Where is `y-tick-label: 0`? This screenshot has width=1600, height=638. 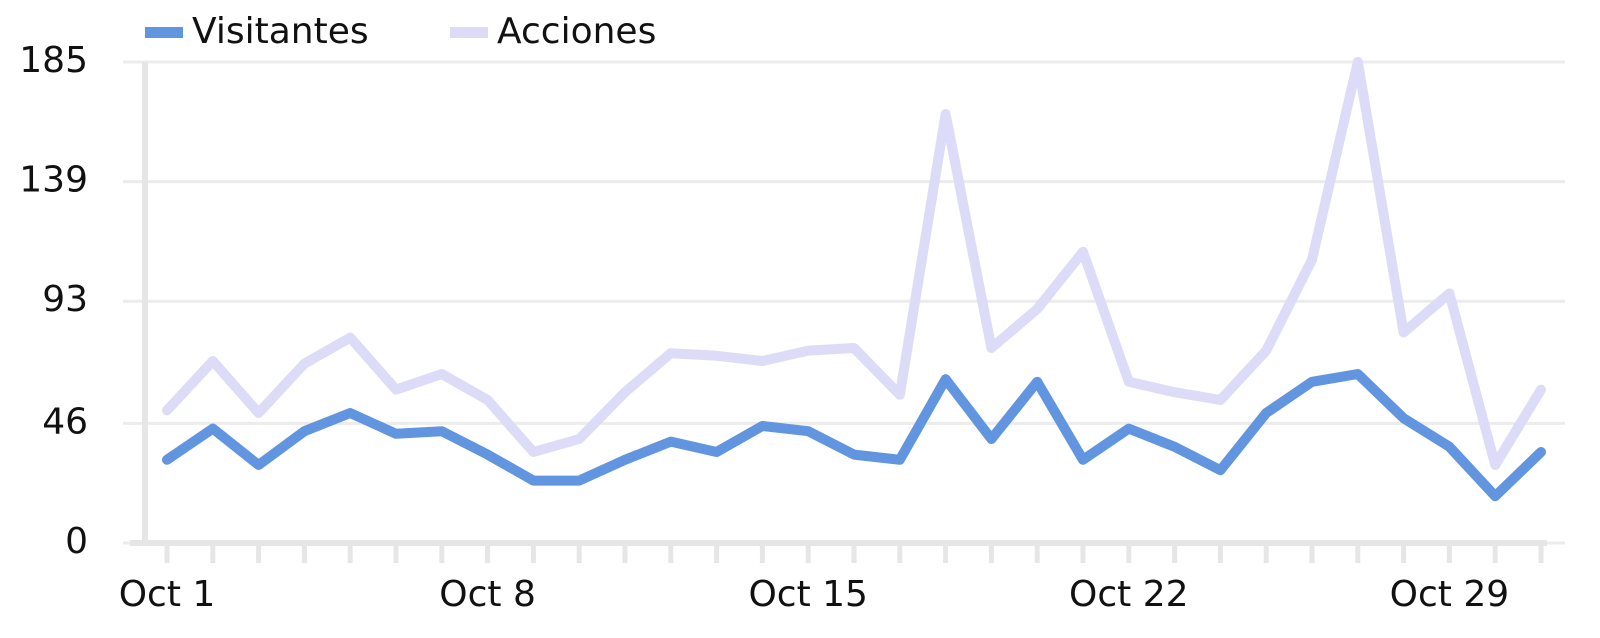
y-tick-label: 0 is located at coordinates (76, 541).